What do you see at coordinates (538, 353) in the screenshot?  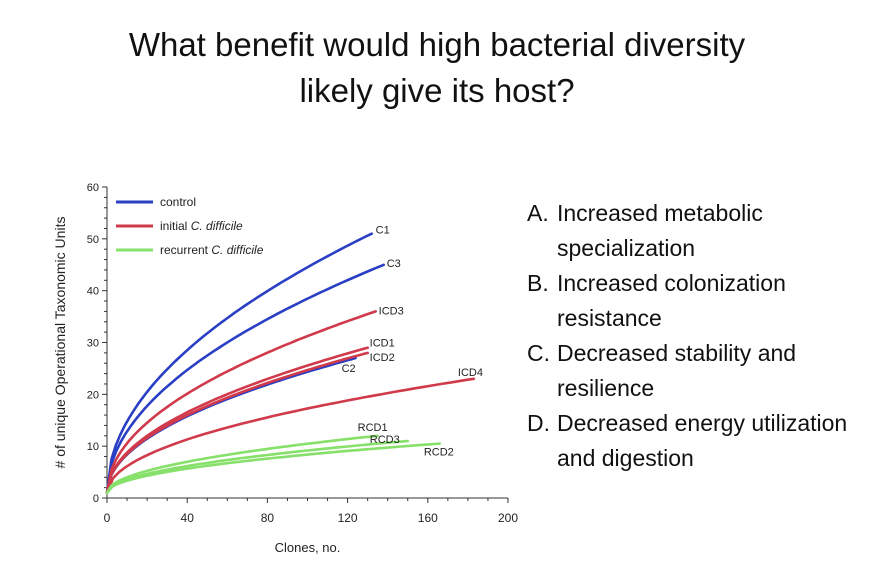 I see `answer-c-letter: C.` at bounding box center [538, 353].